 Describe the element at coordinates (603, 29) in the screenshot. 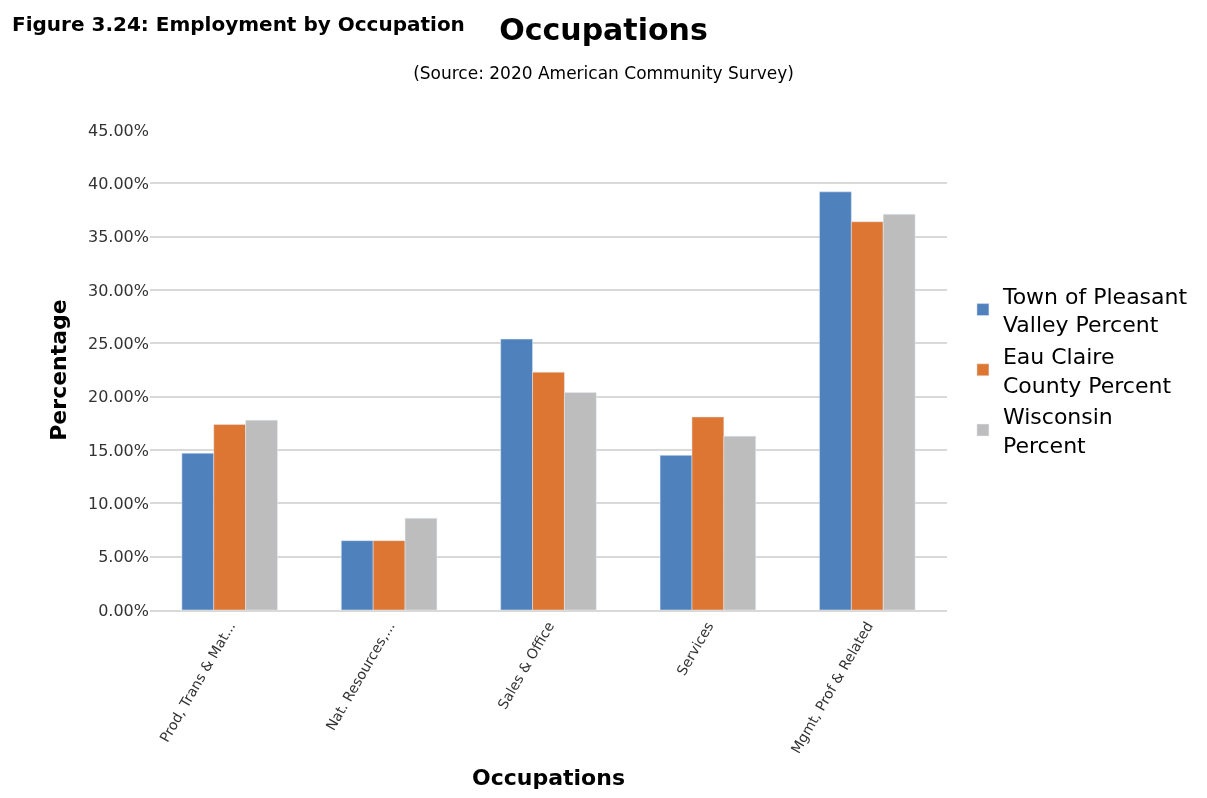

I see `chart-title: Occupations` at that location.